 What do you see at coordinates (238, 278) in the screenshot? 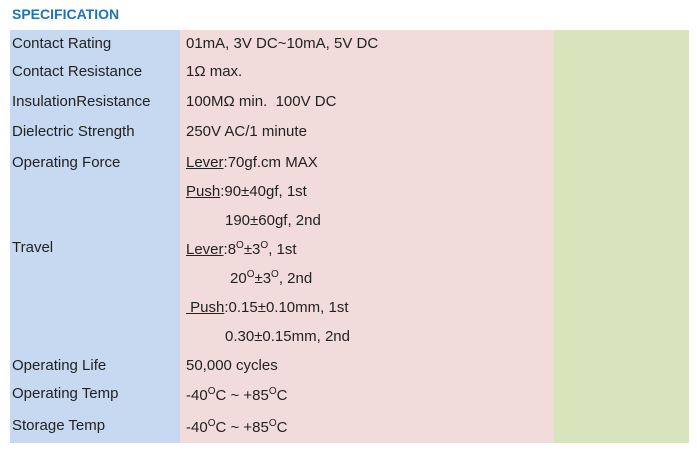
I see `text: 20` at bounding box center [238, 278].